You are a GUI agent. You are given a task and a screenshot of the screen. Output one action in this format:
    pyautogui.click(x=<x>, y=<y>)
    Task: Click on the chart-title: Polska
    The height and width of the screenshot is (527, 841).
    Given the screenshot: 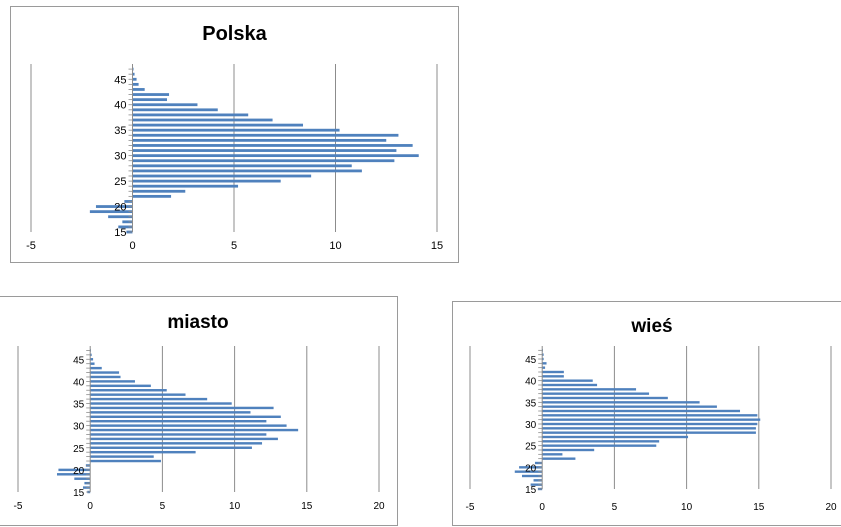 What is the action you would take?
    pyautogui.click(x=234, y=34)
    